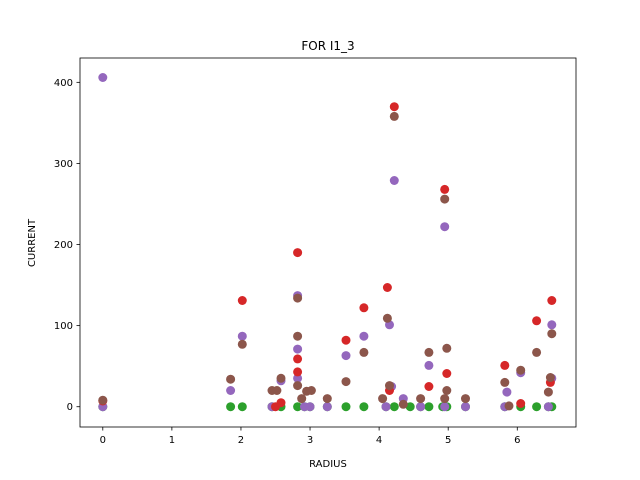  I want to click on x-tick-label-1: 1, so click(172, 440).